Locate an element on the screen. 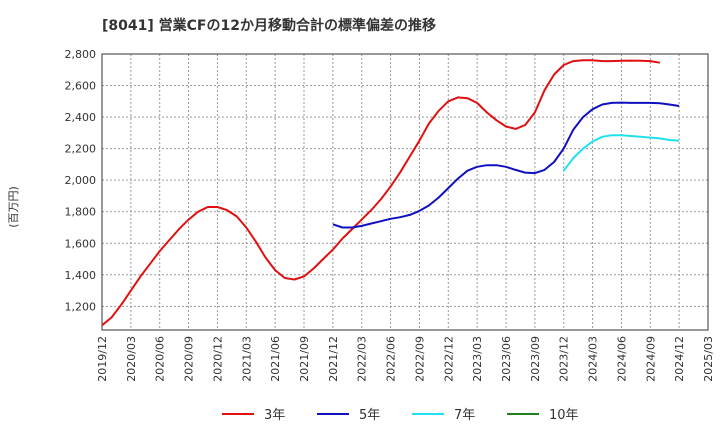 Image resolution: width=720 pixels, height=440 pixels. x-tick-label: 2024/12 is located at coordinates (679, 359).